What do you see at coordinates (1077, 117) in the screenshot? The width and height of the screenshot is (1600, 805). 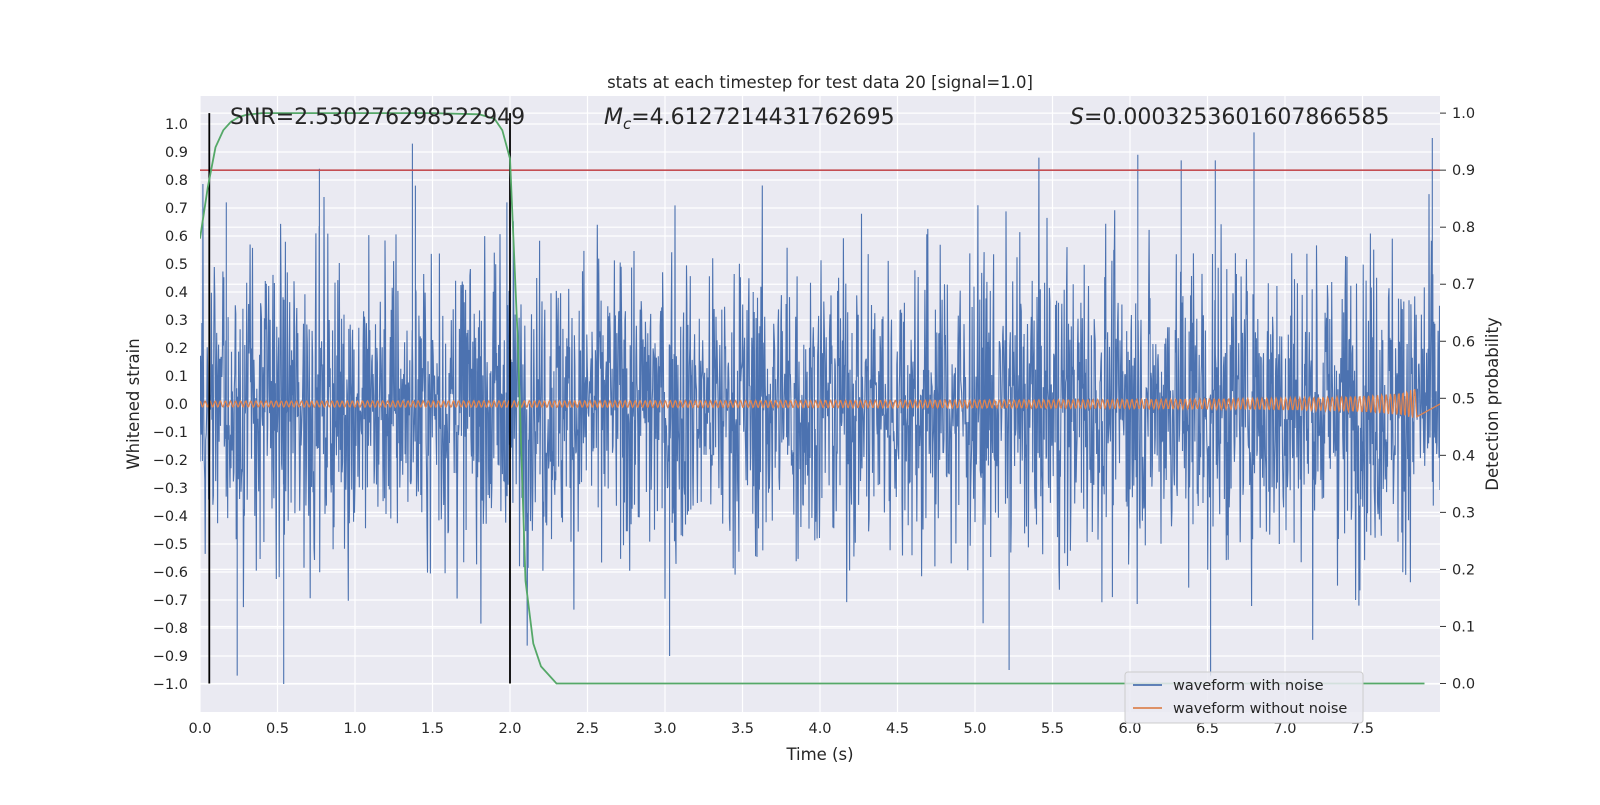 I see `s-symbol: S` at bounding box center [1077, 117].